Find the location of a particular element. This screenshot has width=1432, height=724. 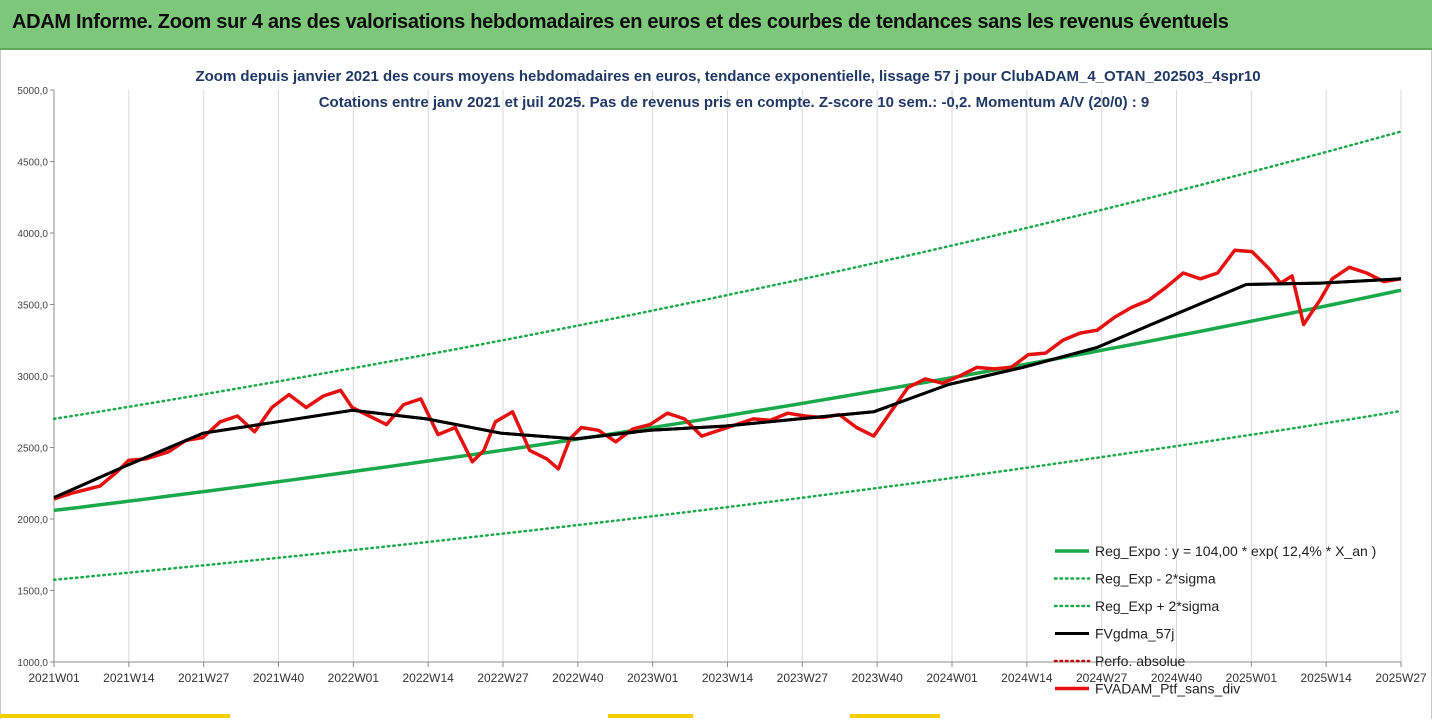

x-tick-label: 2025W14 is located at coordinates (1326, 678).